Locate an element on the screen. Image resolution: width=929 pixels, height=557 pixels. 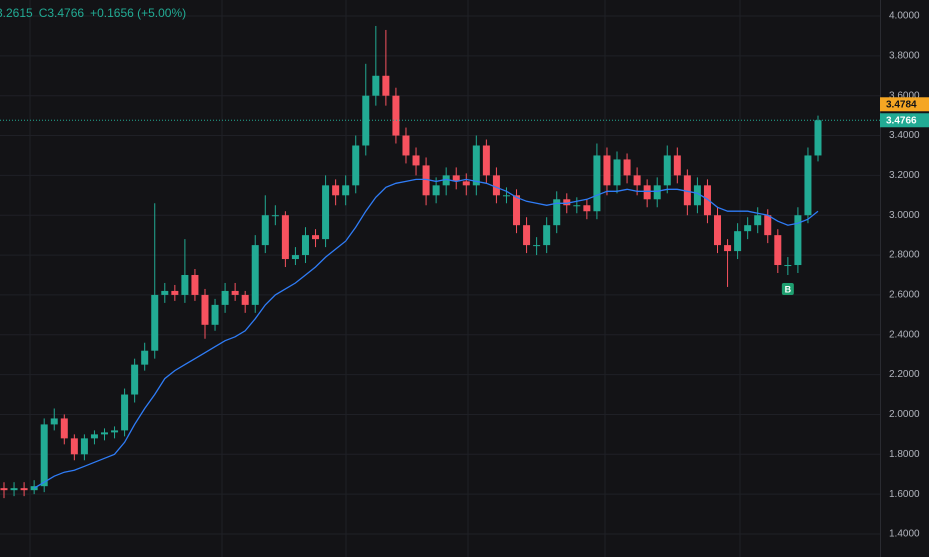
y-tick-label: 4.0000 is located at coordinates (904, 16).